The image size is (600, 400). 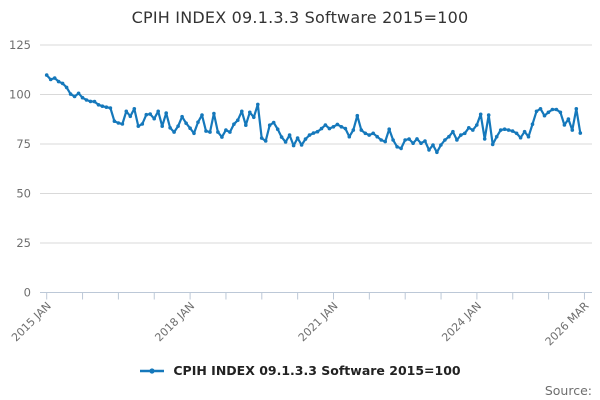 What do you see at coordinates (567, 323) in the screenshot?
I see `x-tick-label: 2026 MAR` at bounding box center [567, 323].